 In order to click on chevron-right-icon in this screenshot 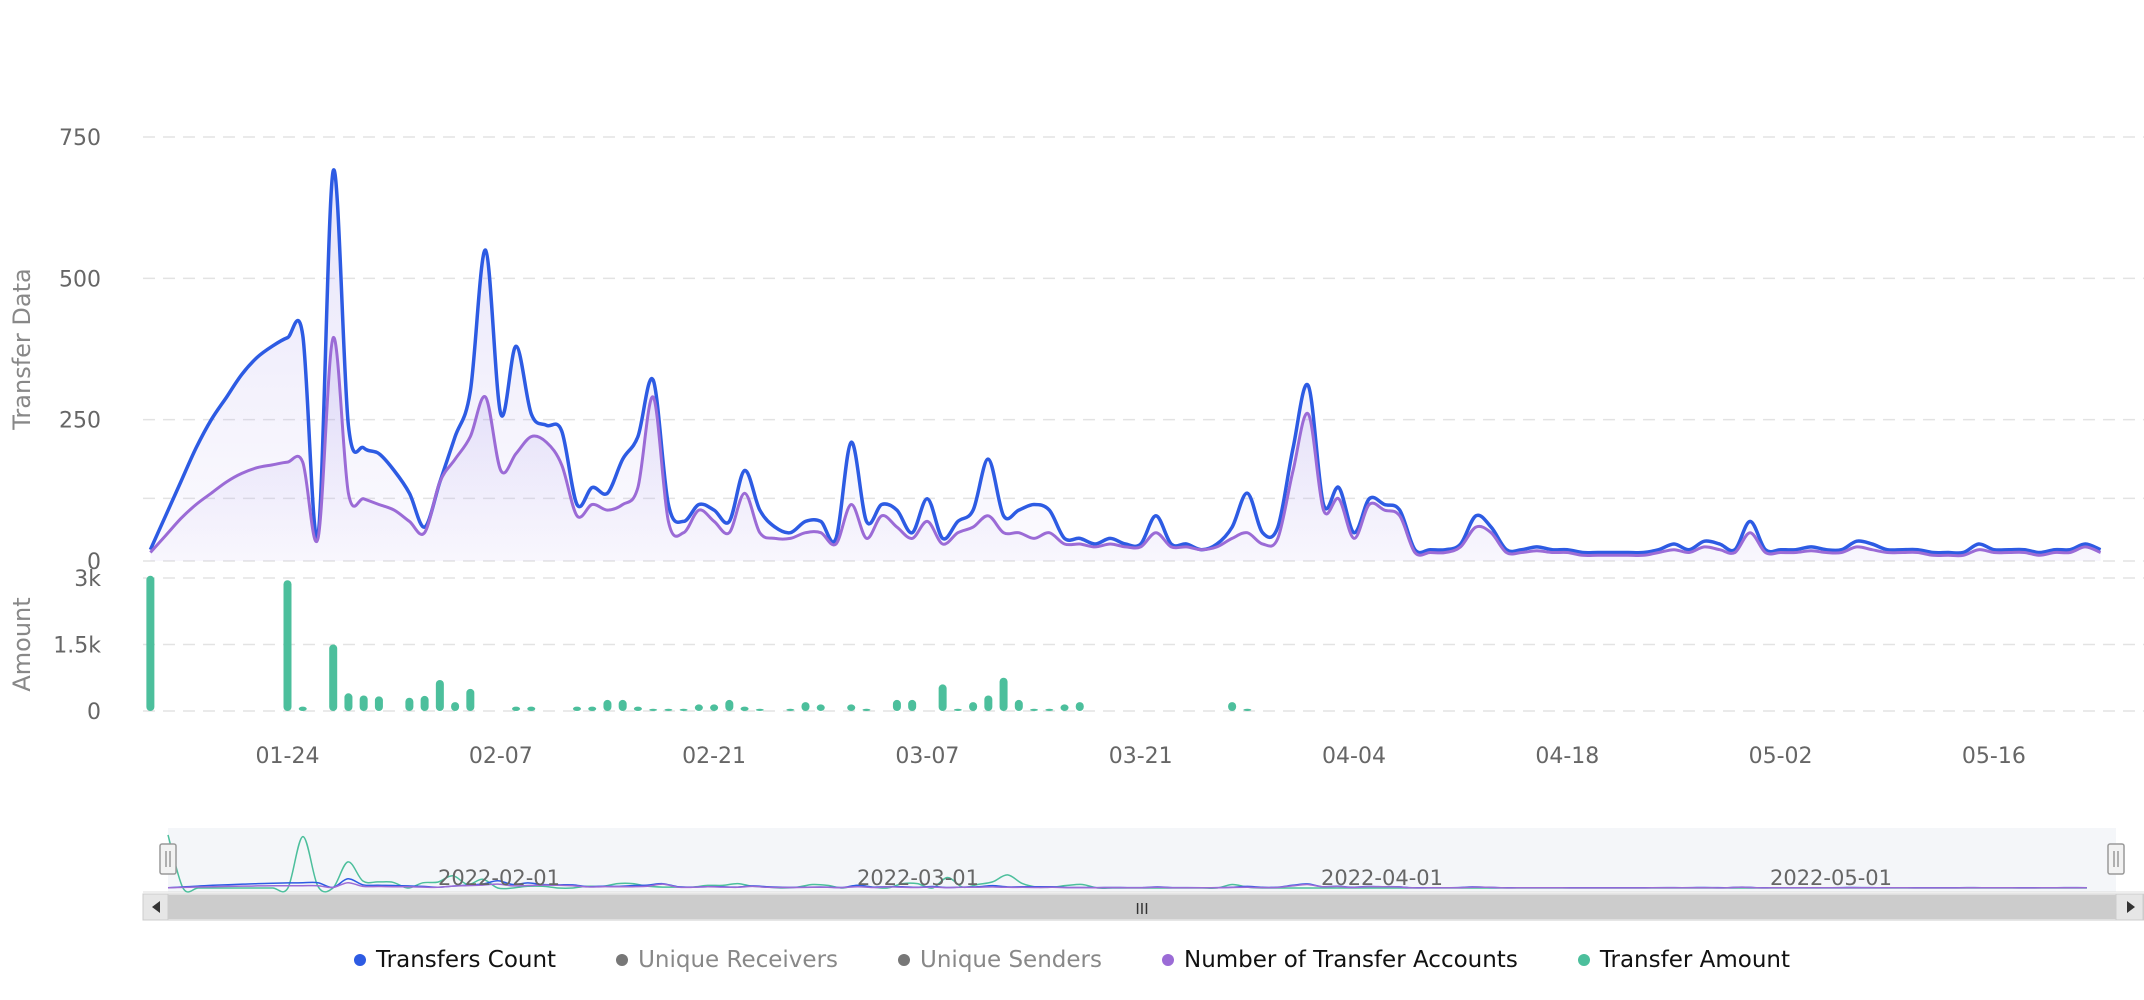, I will do `click(2131, 907)`.